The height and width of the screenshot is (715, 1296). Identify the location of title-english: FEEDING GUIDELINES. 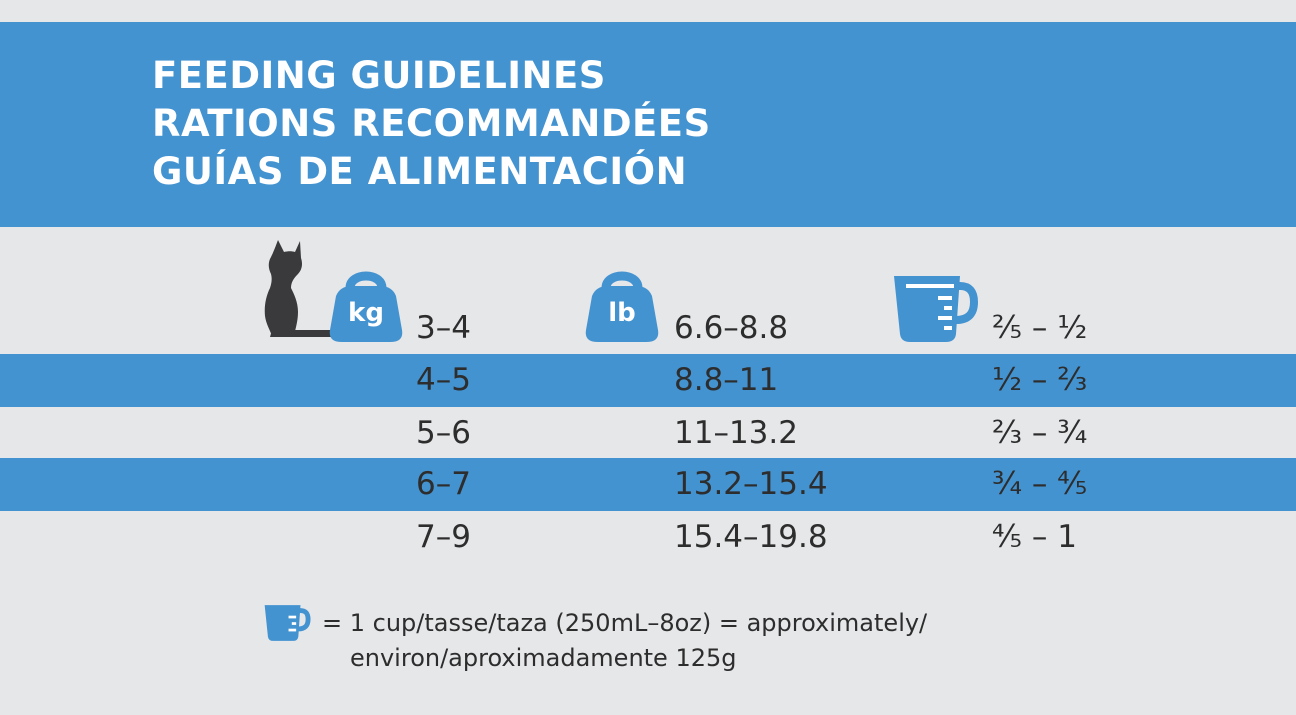
(379, 75).